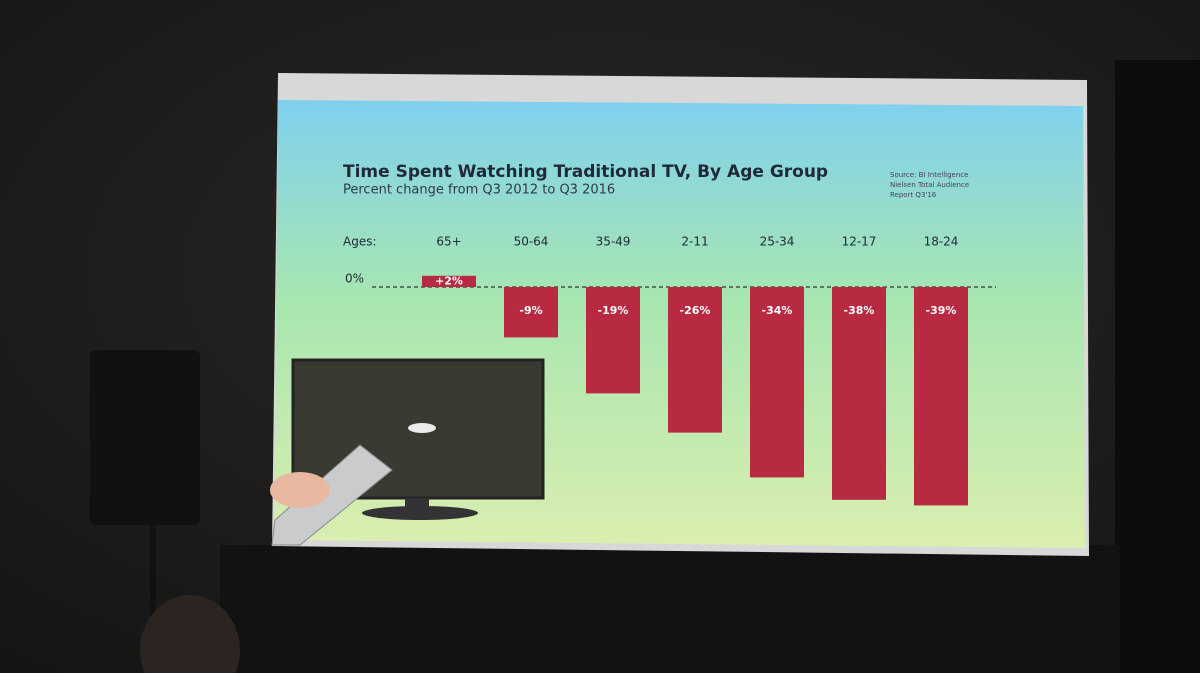 This screenshot has height=673, width=1200. Describe the element at coordinates (360, 242) in the screenshot. I see `x-axis-label: Ages:` at that location.